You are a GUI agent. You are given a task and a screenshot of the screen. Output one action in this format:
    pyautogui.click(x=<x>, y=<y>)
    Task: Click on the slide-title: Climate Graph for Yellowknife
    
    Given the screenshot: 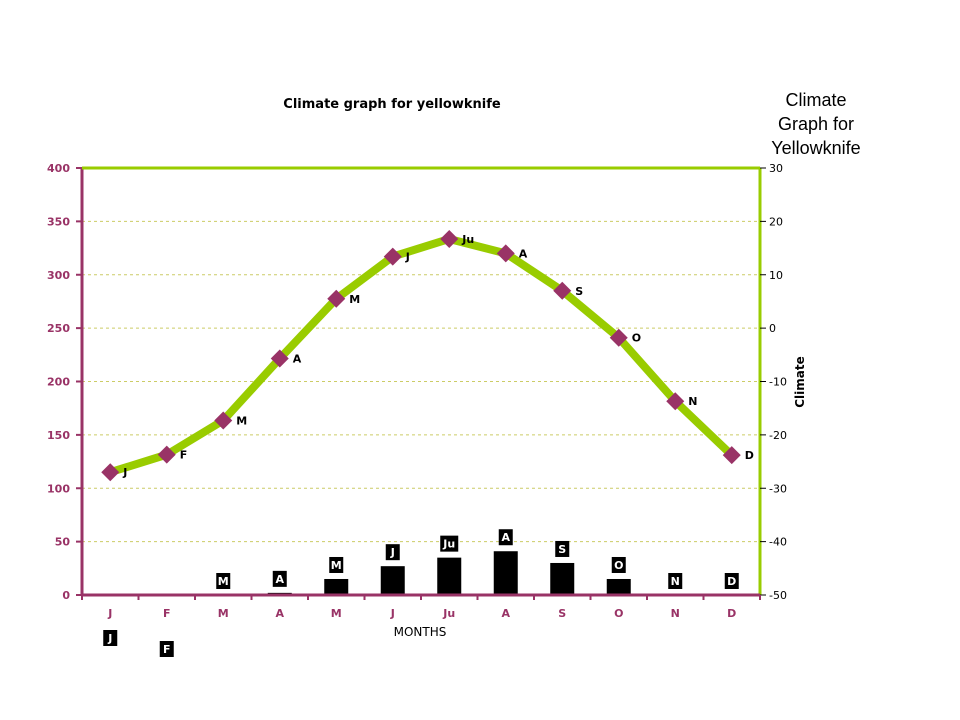 What is the action you would take?
    pyautogui.click(x=816, y=124)
    